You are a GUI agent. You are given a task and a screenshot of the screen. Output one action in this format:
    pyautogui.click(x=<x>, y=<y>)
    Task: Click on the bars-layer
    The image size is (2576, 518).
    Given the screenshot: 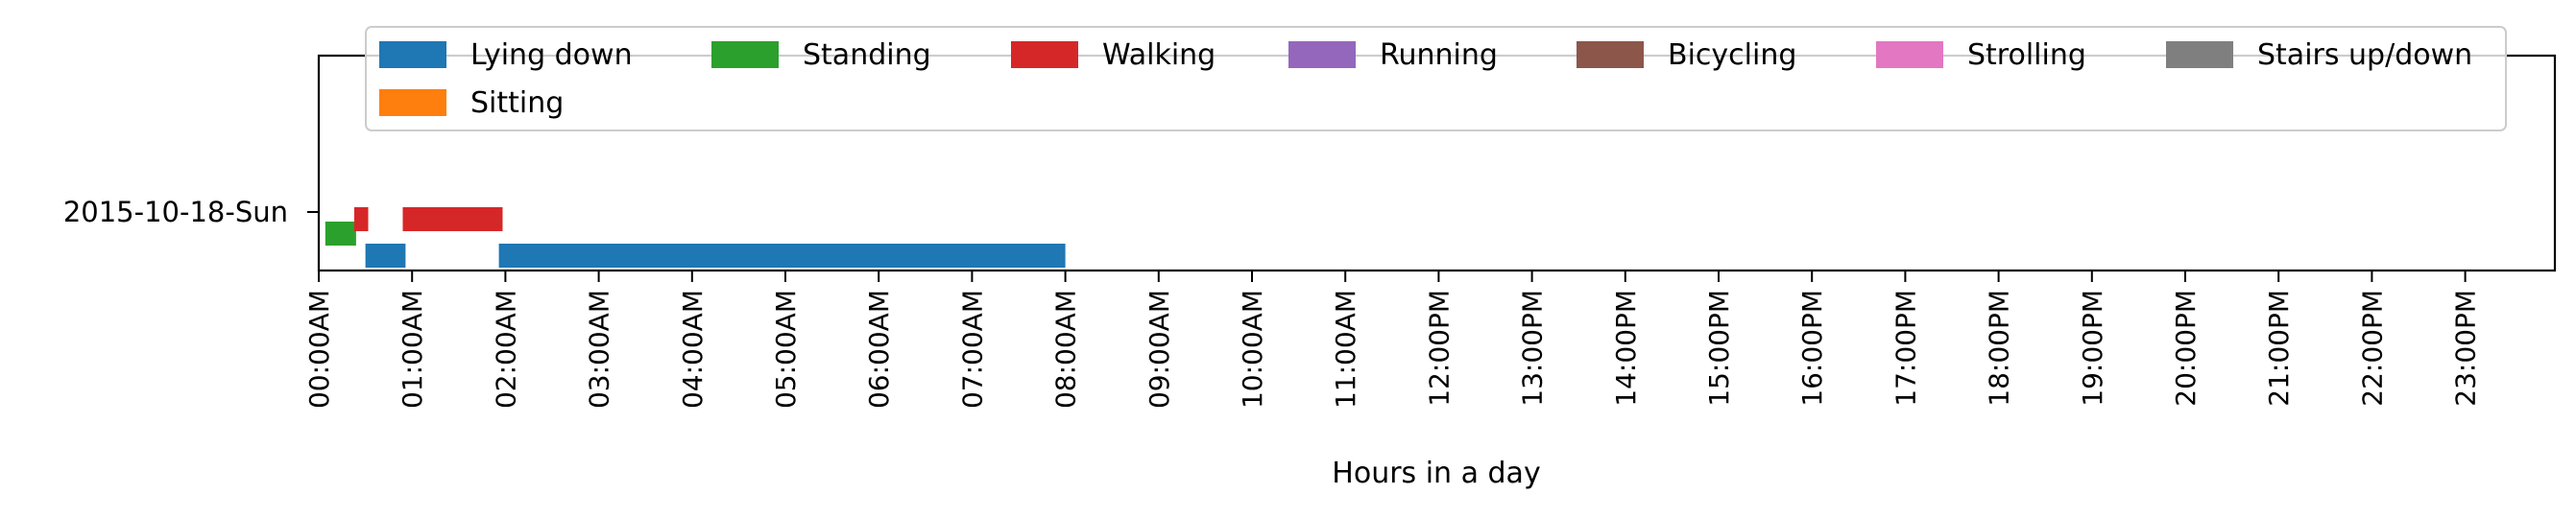 What is the action you would take?
    pyautogui.click(x=695, y=237)
    